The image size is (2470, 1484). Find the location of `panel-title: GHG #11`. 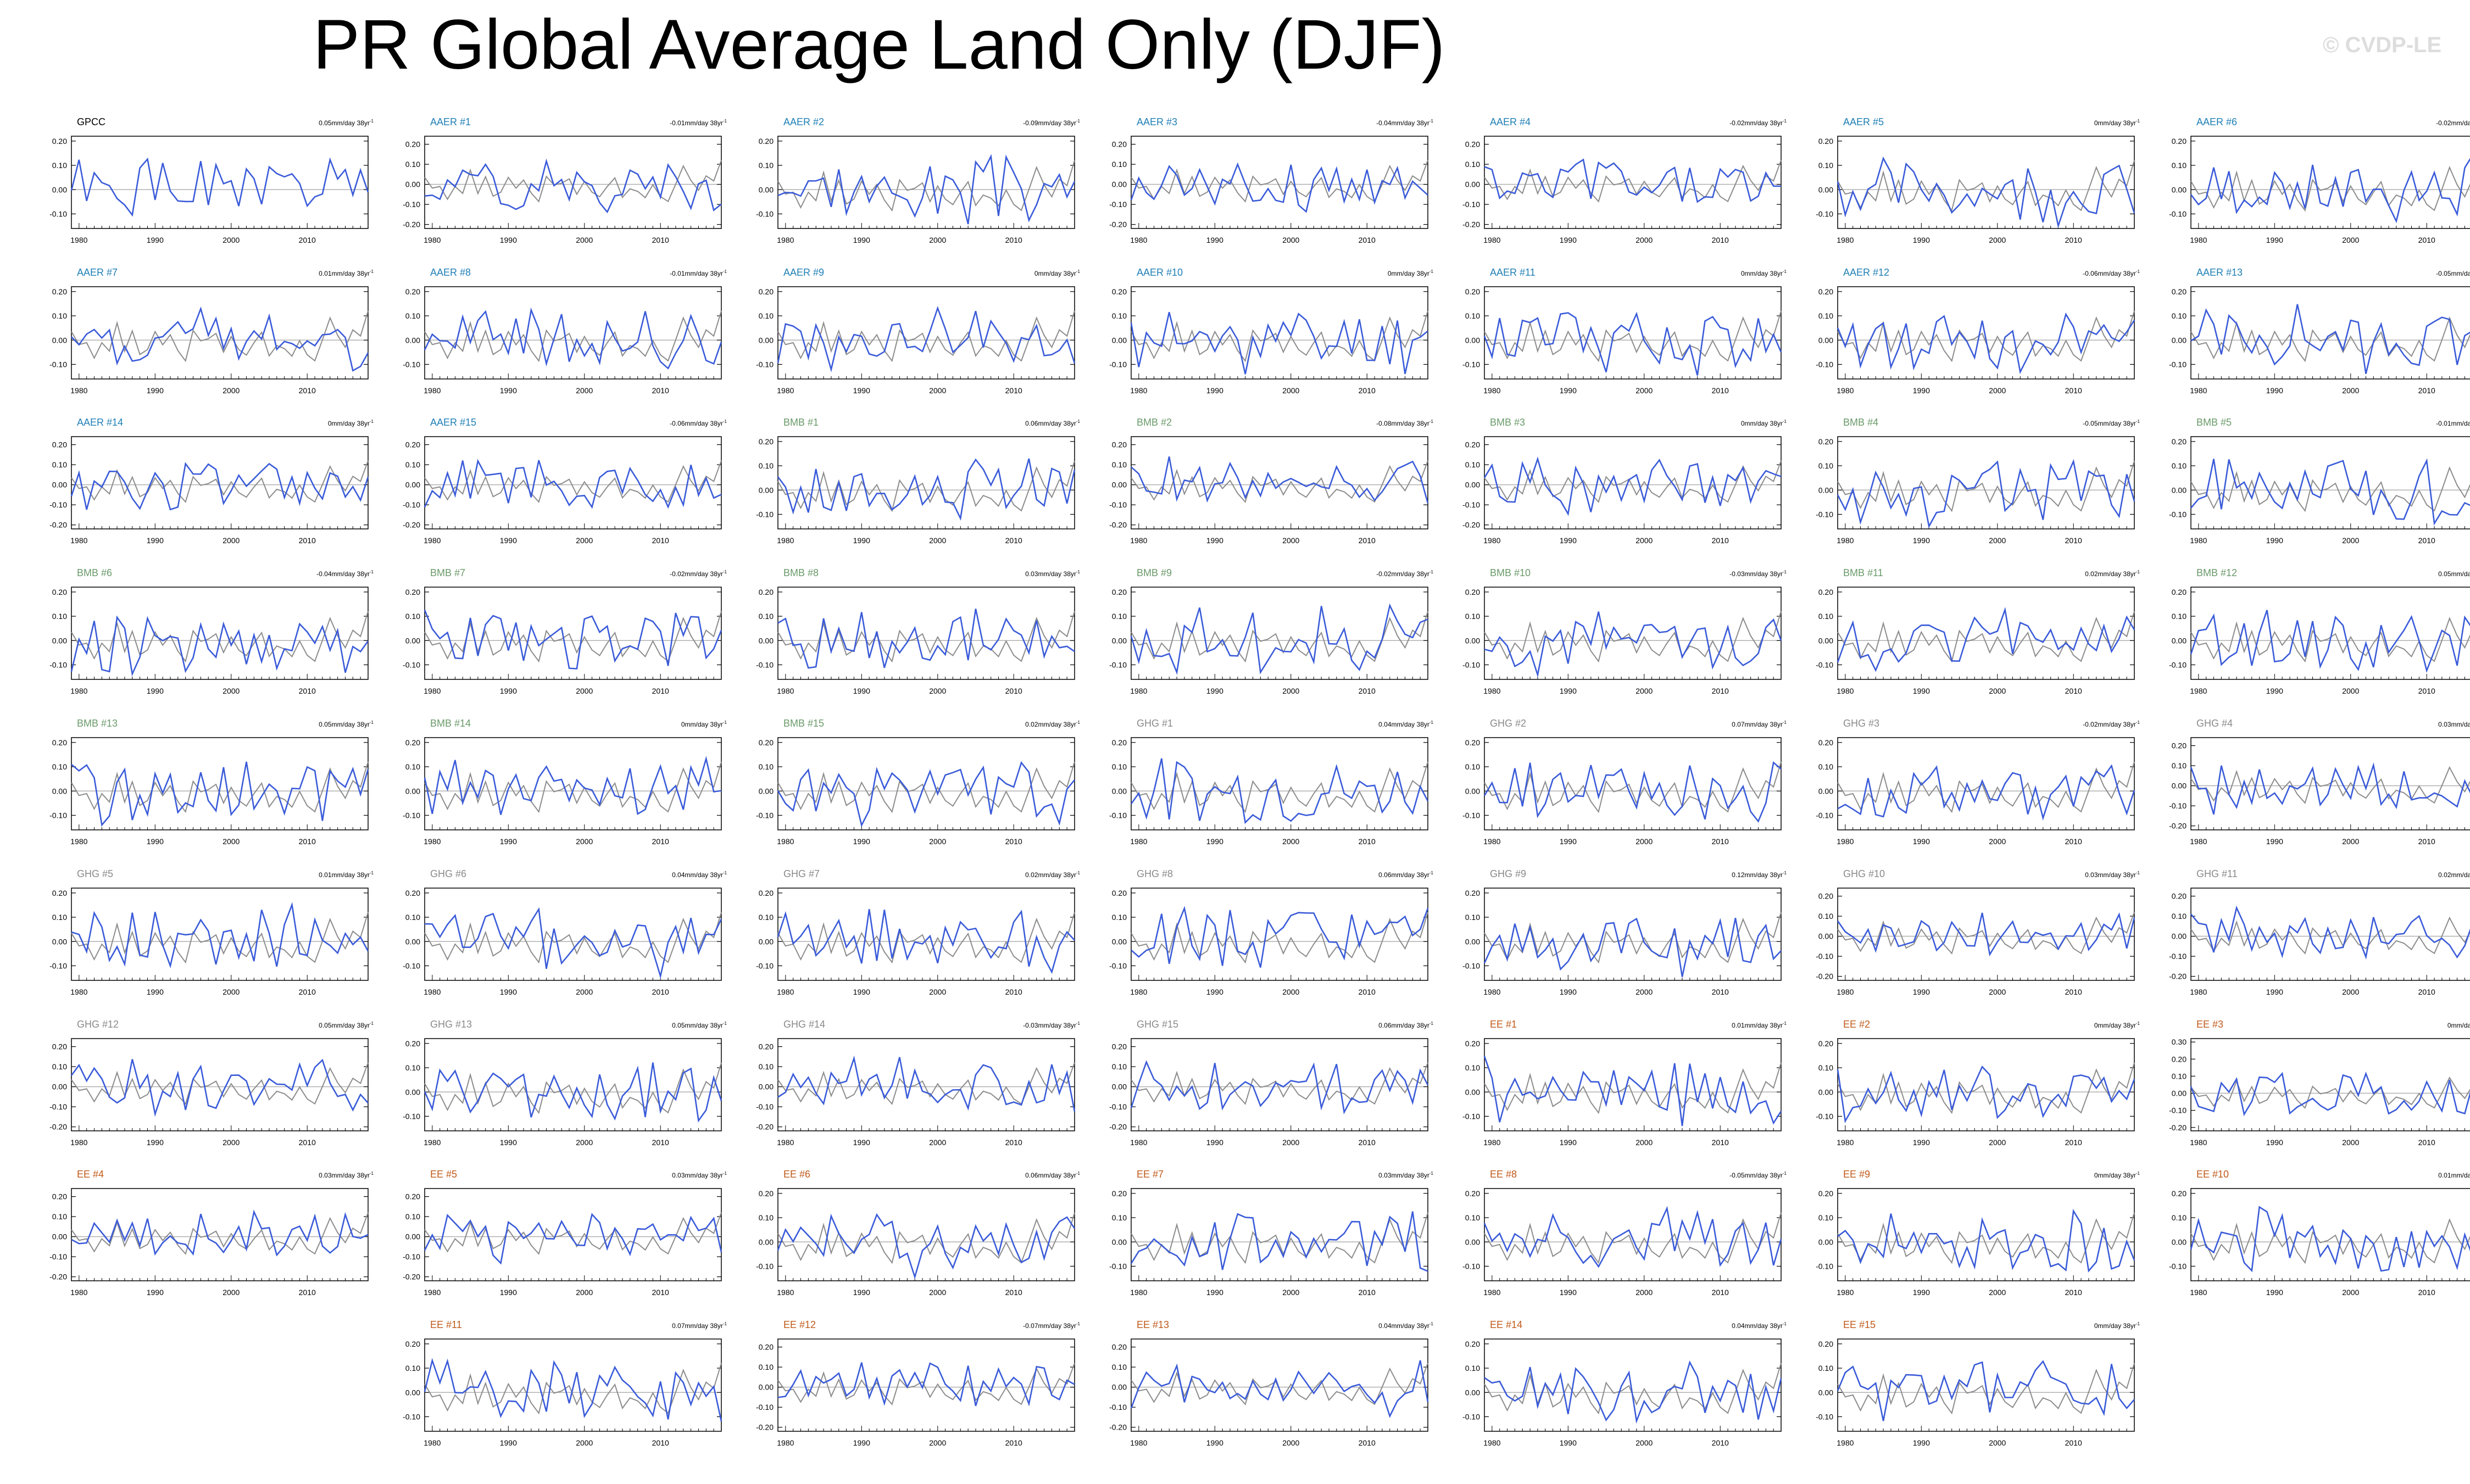

panel-title: GHG #11 is located at coordinates (2217, 873).